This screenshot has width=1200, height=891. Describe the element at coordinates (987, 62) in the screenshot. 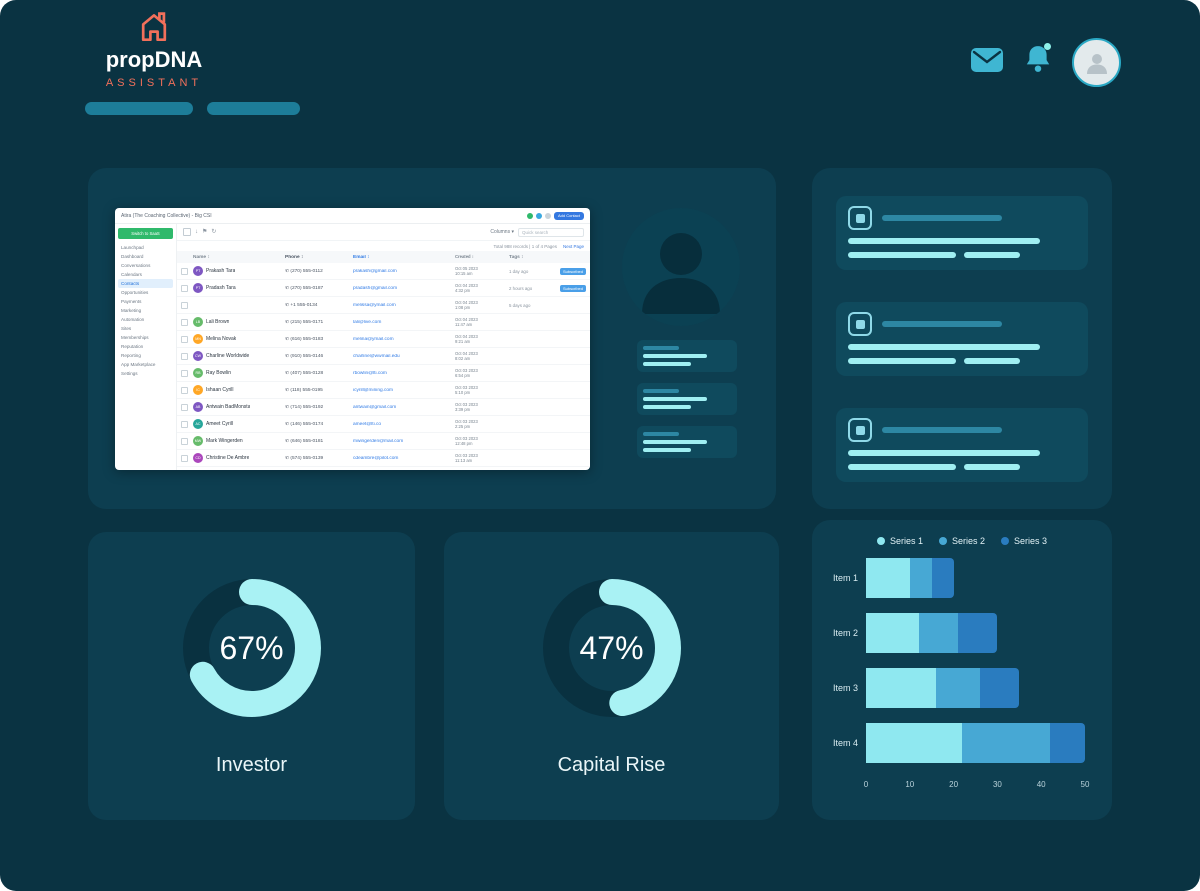

I see `mail-icon` at that location.